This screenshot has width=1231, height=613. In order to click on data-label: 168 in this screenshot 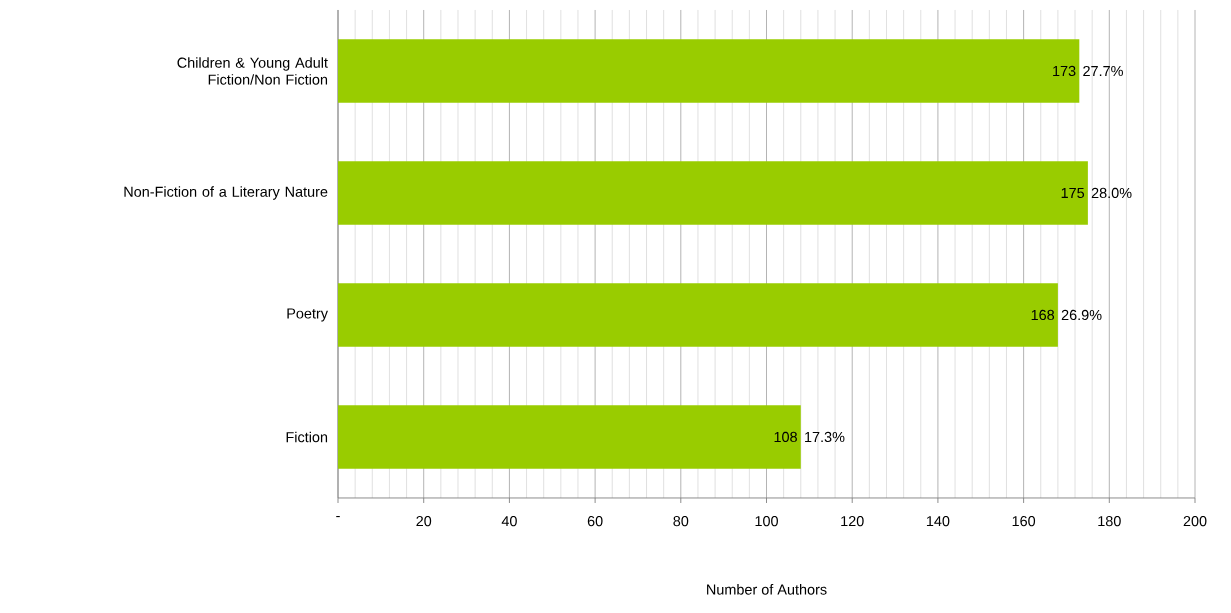, I will do `click(1043, 315)`.